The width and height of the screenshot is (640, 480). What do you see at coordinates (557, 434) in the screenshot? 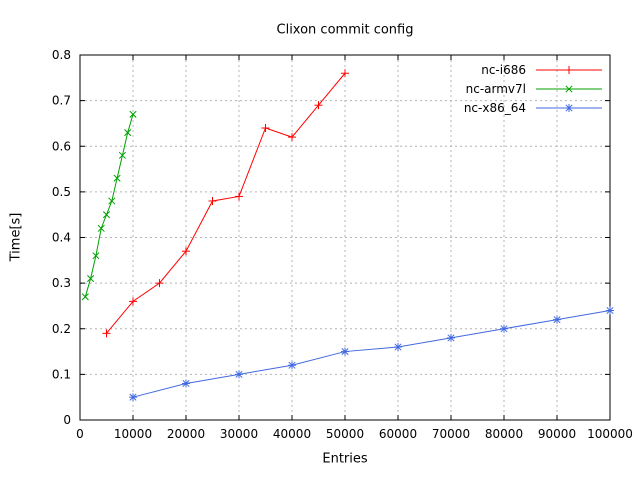
I see `x-tick-label: 90000` at bounding box center [557, 434].